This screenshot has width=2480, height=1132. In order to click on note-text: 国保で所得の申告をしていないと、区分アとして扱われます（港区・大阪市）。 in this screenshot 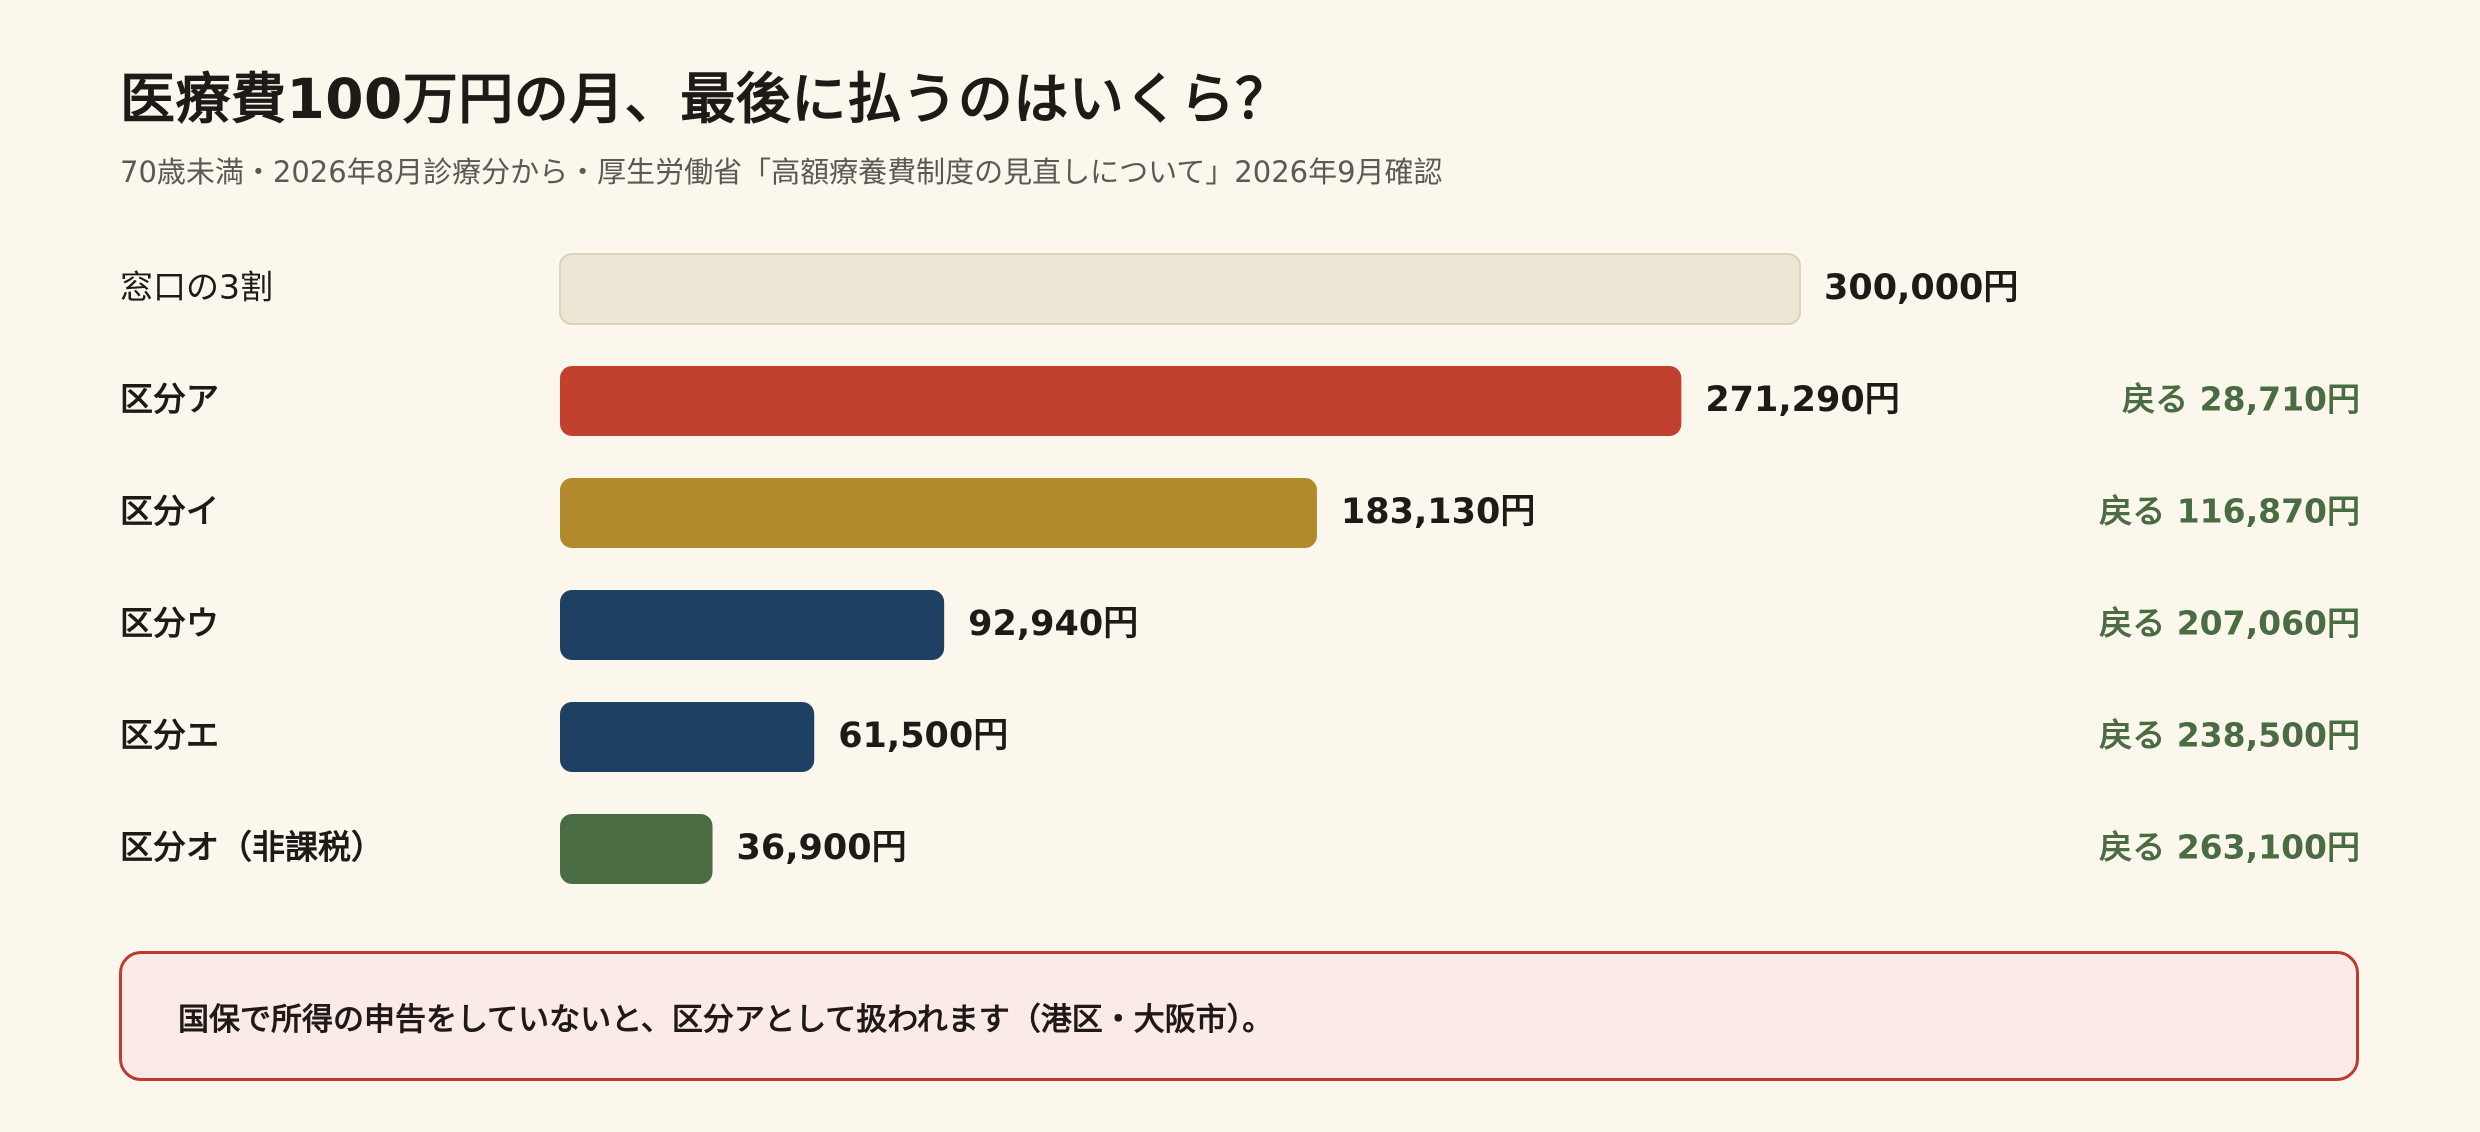, I will do `click(726, 1019)`.